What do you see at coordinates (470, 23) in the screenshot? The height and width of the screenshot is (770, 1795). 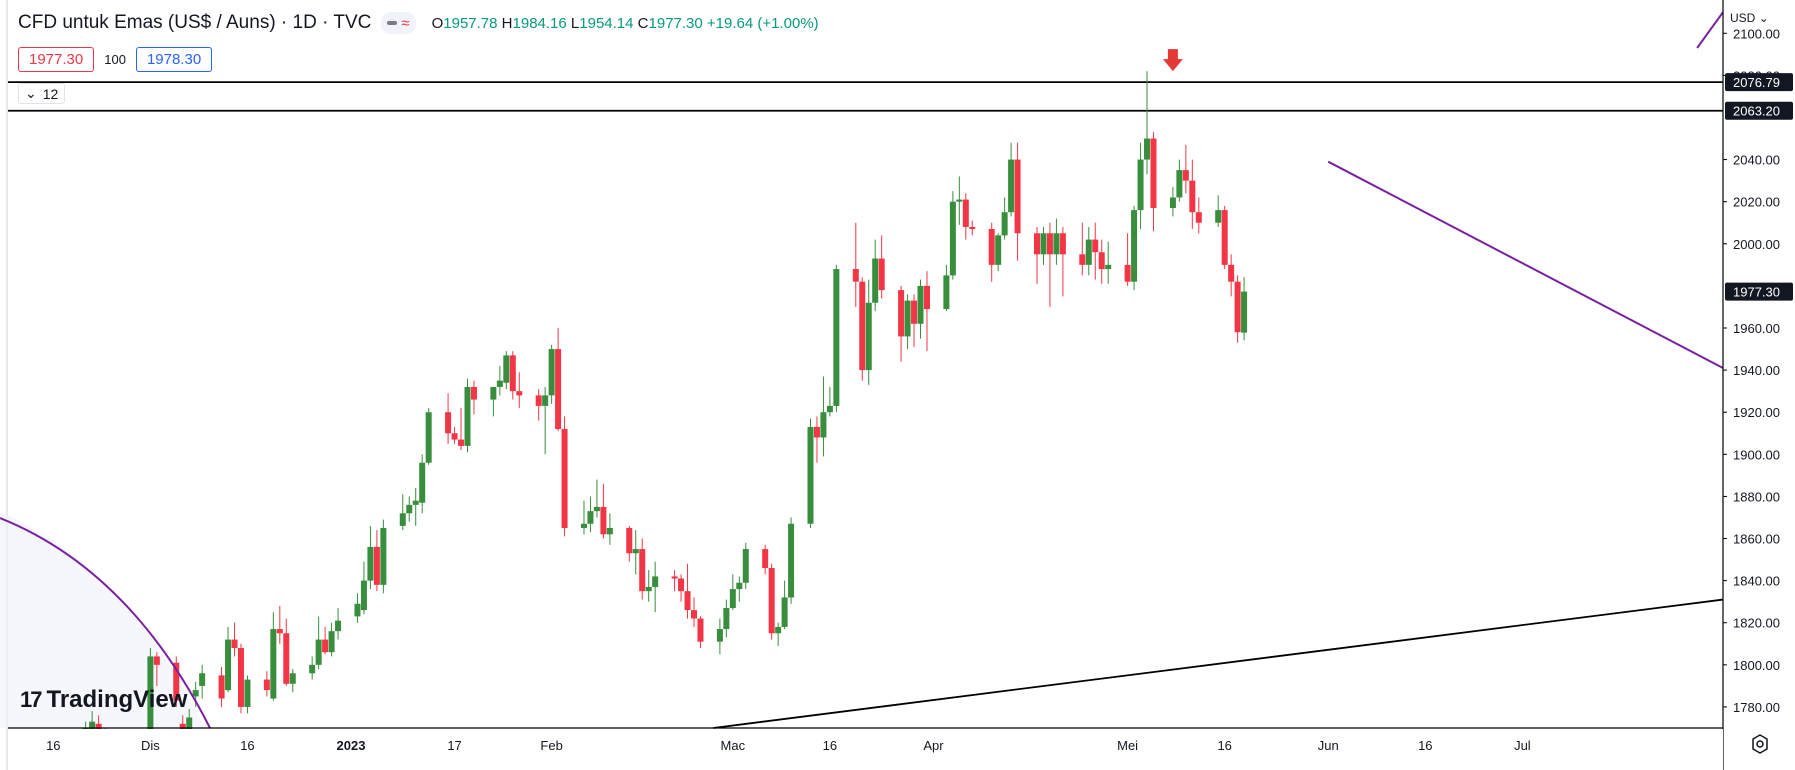 I see `open-value: 1957.78` at bounding box center [470, 23].